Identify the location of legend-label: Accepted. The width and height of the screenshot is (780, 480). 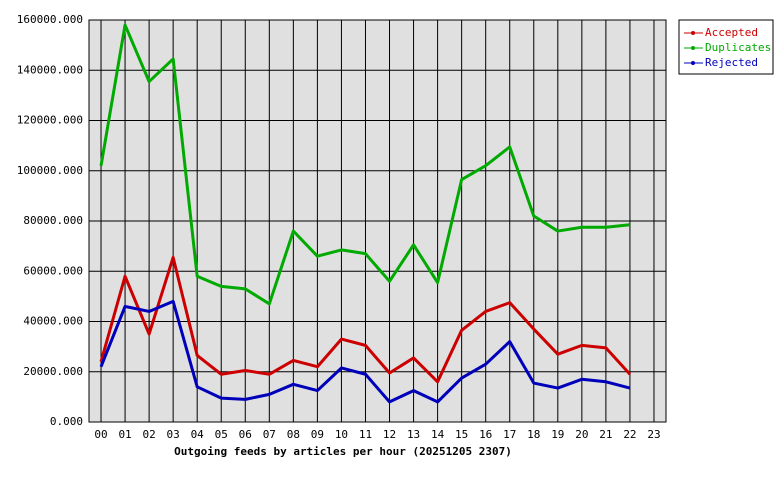
(731, 32).